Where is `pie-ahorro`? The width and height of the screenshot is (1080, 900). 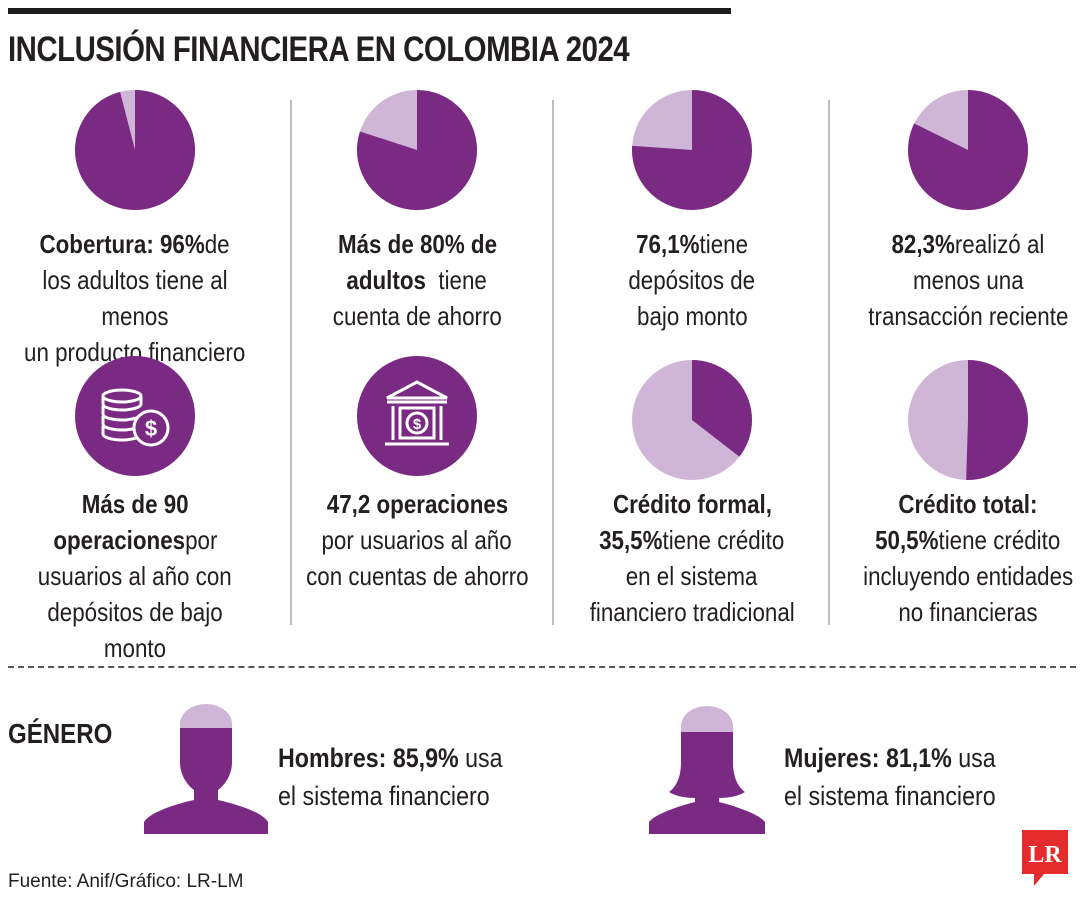 pie-ahorro is located at coordinates (417, 150).